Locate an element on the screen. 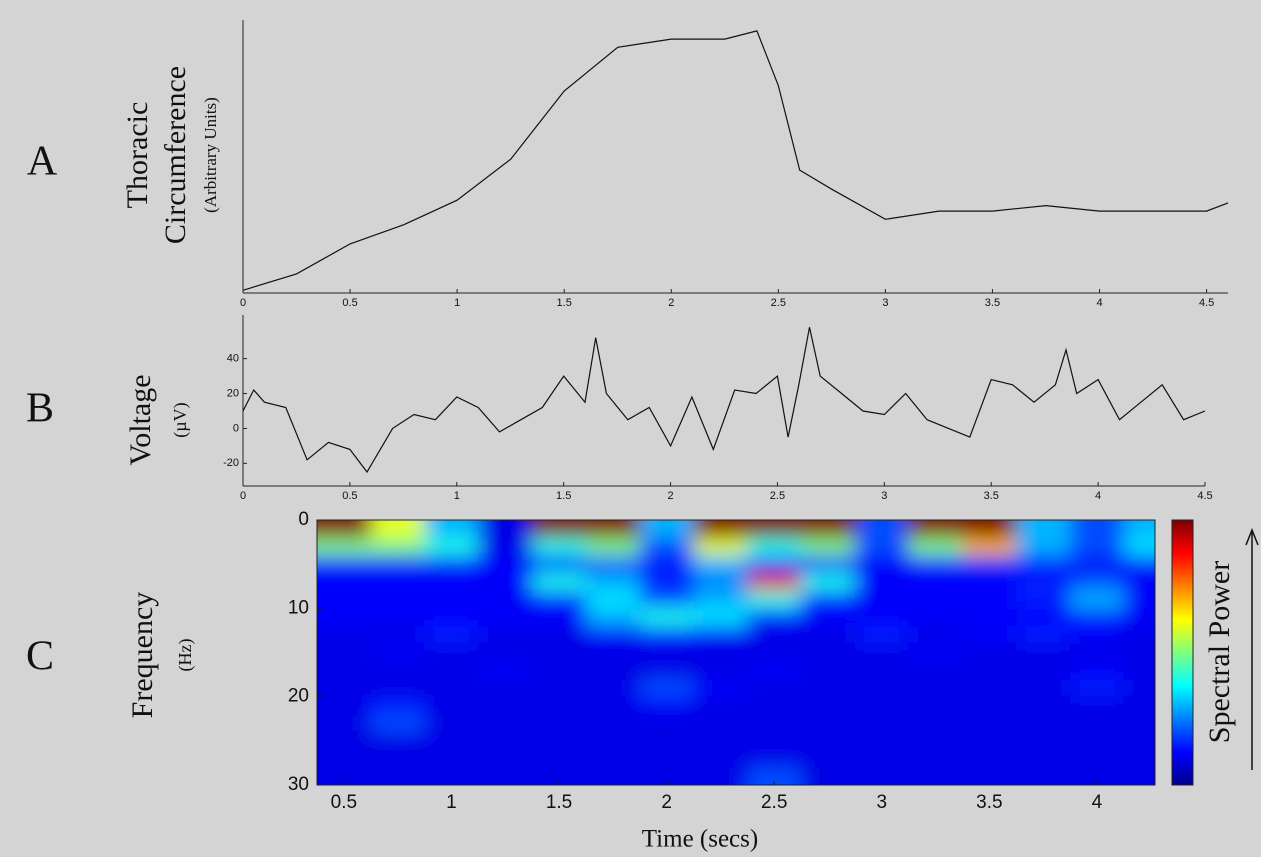 This screenshot has width=1261, height=857. y-tick-label: 30 is located at coordinates (298, 784).